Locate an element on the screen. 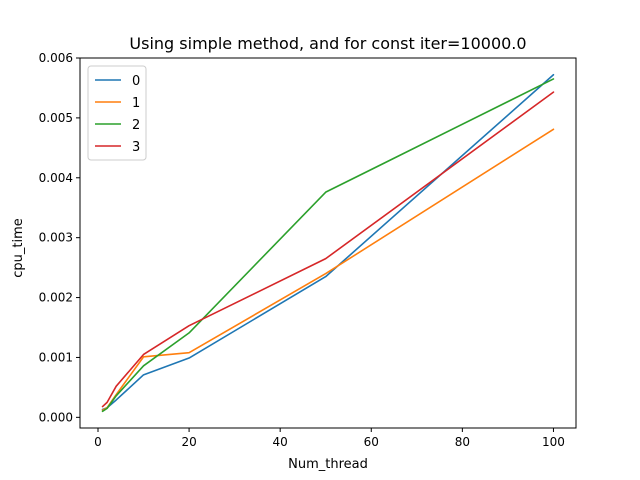  legend-label-2: 2 is located at coordinates (136, 125).